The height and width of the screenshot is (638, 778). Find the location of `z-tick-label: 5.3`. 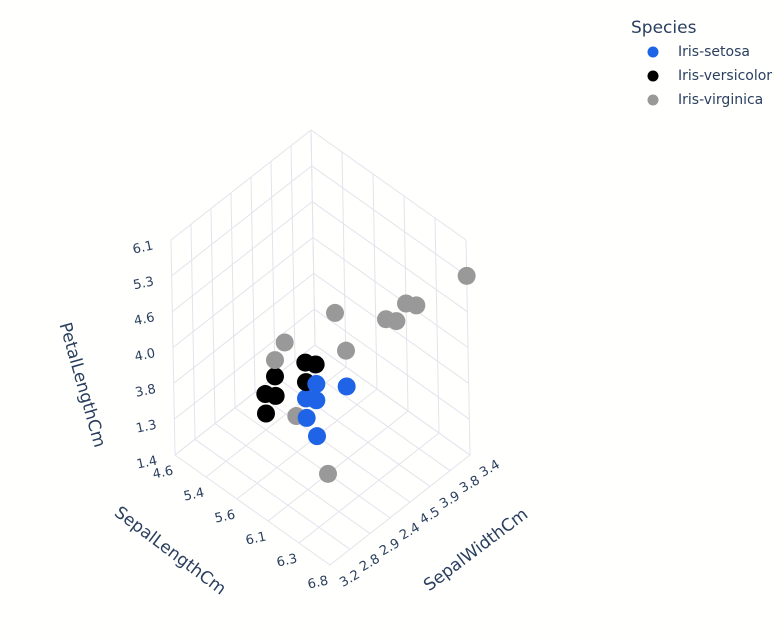

z-tick-label: 5.3 is located at coordinates (143, 283).